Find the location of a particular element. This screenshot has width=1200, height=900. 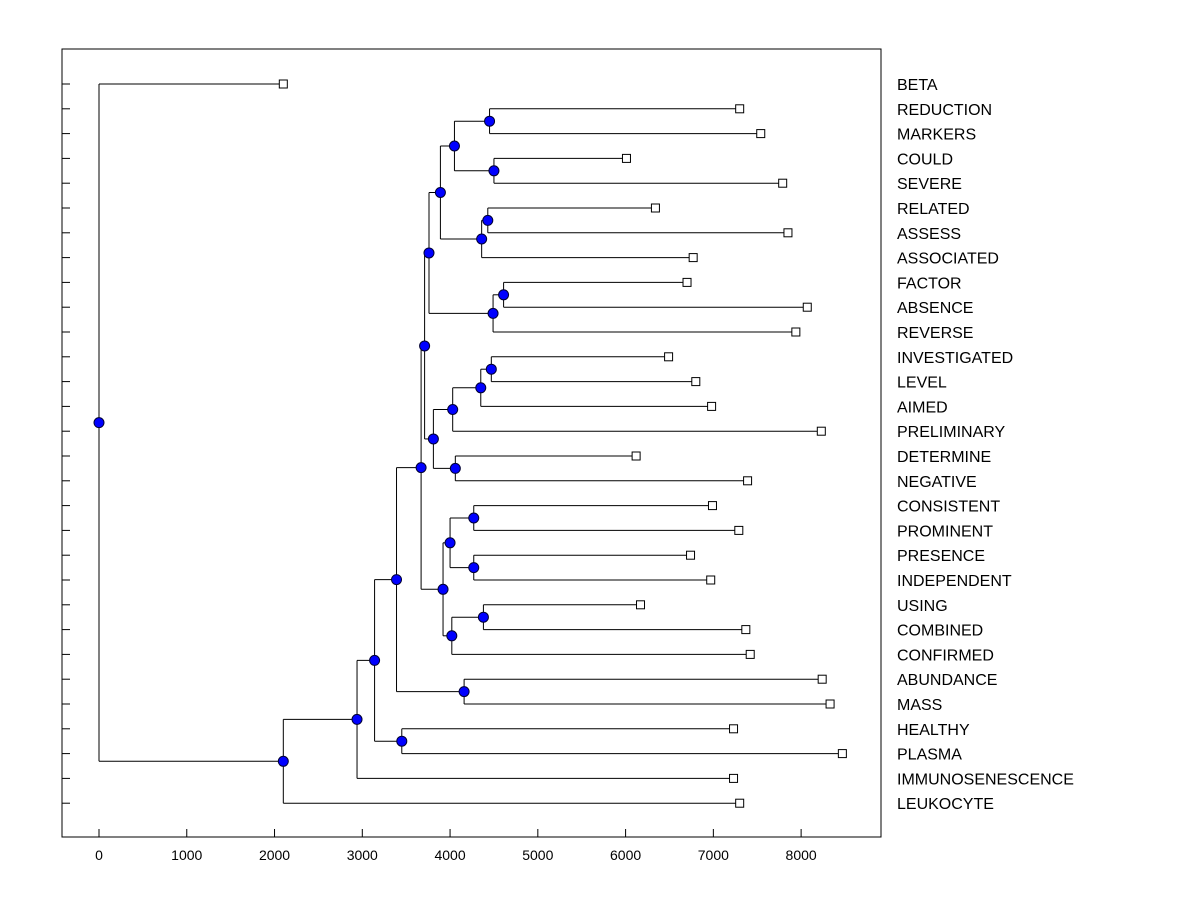

leaf-label: NEGATIVE is located at coordinates (937, 482).